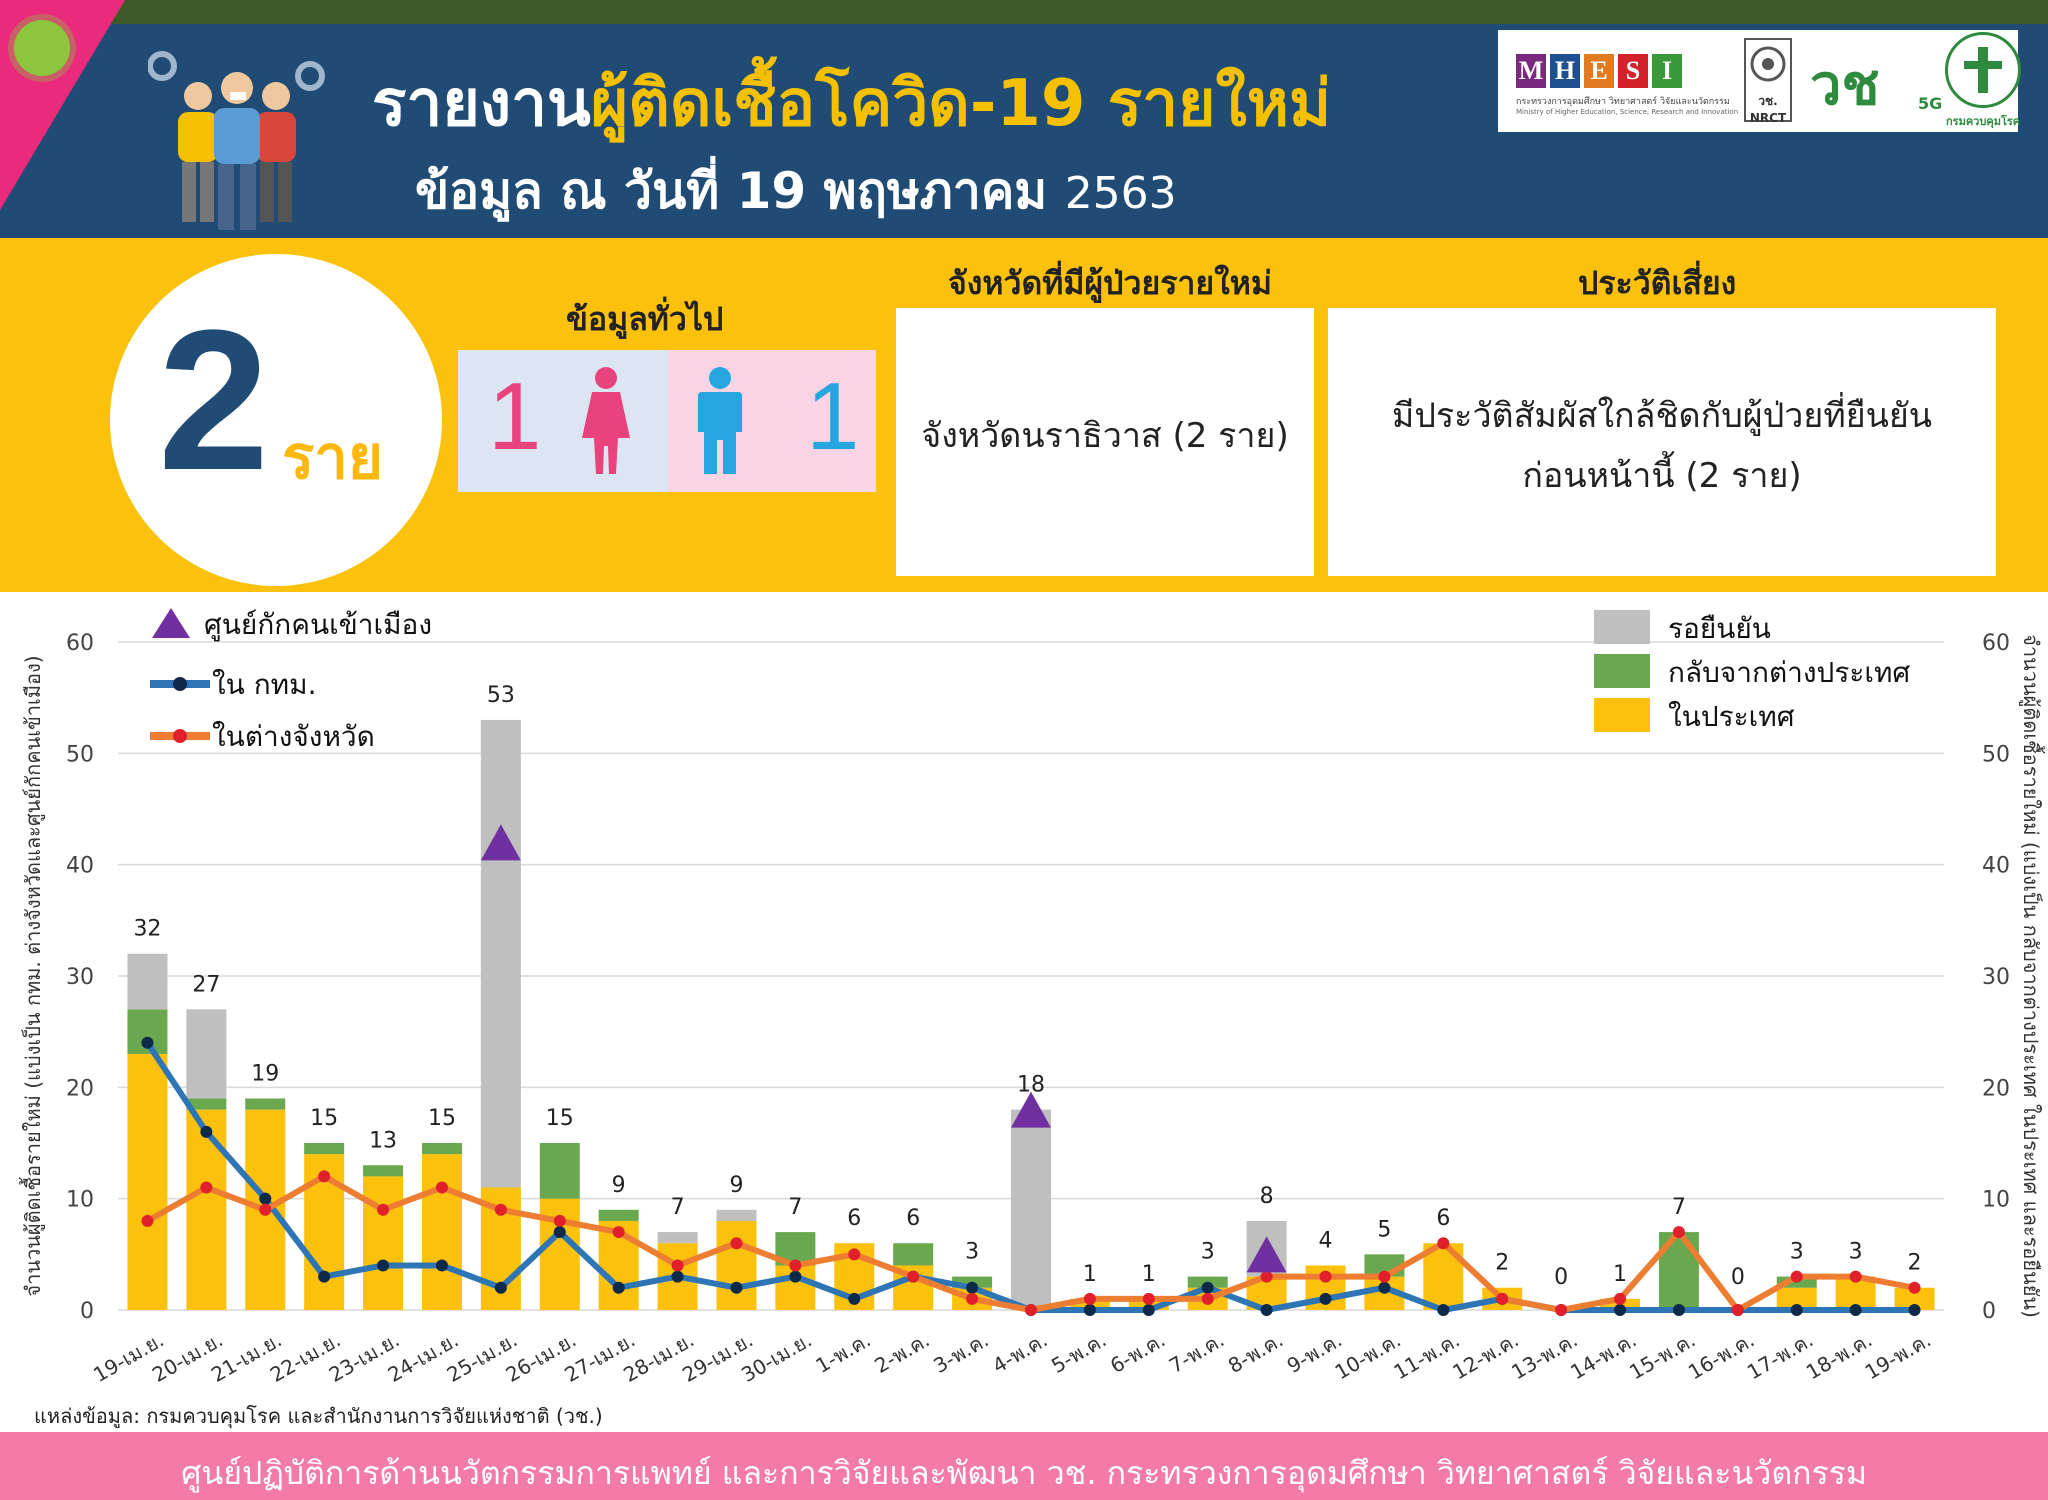  Describe the element at coordinates (1780, 1356) in the screenshot. I see `x-tick-label: 17-พ.ค.` at that location.